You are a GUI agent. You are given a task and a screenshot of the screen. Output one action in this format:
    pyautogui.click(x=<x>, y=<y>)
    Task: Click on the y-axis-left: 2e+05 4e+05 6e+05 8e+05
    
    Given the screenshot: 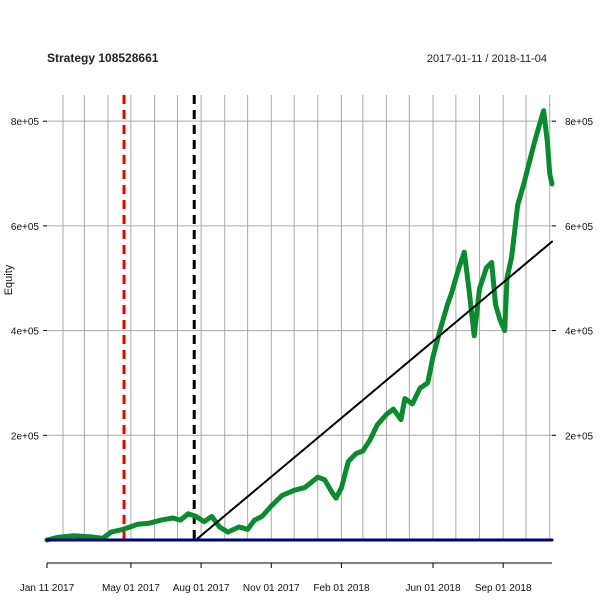 What is the action you would take?
    pyautogui.click(x=29, y=279)
    